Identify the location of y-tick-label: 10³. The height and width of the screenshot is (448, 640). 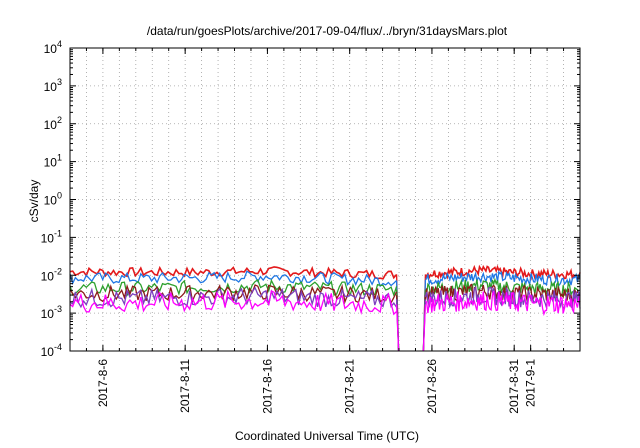
(53, 85).